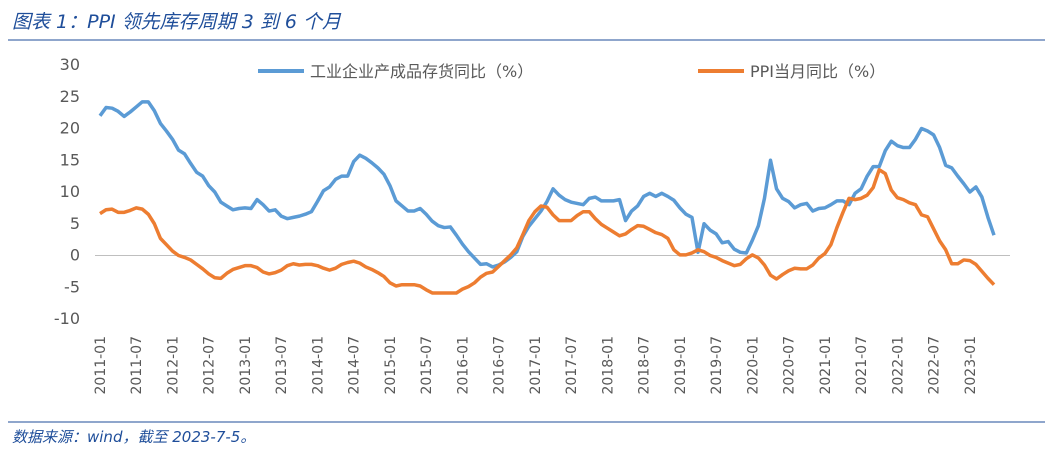 The image size is (1050, 456). I want to click on x-tick-label: 2023-01, so click(971, 365).